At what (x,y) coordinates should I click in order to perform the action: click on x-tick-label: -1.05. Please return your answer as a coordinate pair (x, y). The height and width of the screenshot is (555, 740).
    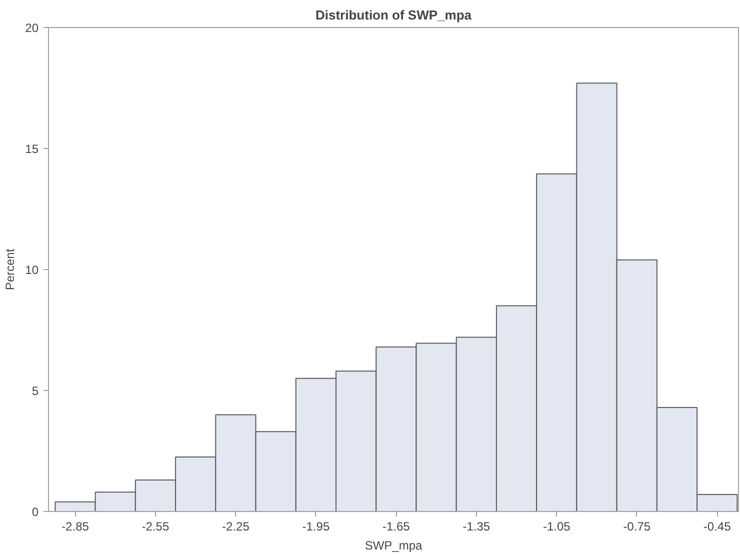
    Looking at the image, I should click on (556, 527).